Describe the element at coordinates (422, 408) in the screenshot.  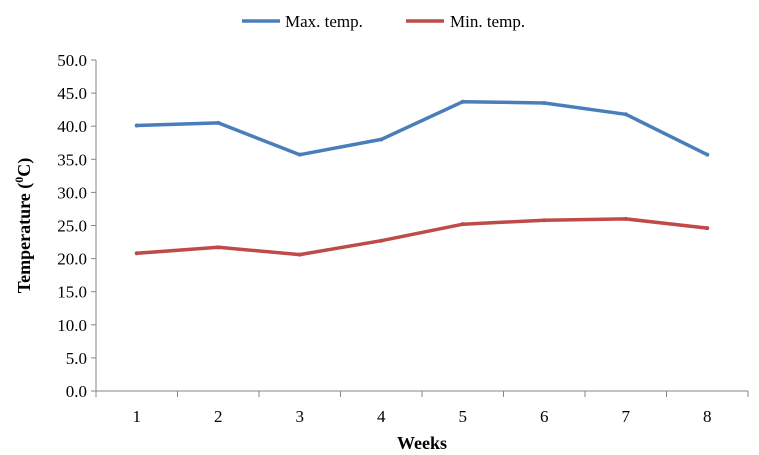
I see `x-axis: 1 2 3 4 5 6 7 8` at that location.